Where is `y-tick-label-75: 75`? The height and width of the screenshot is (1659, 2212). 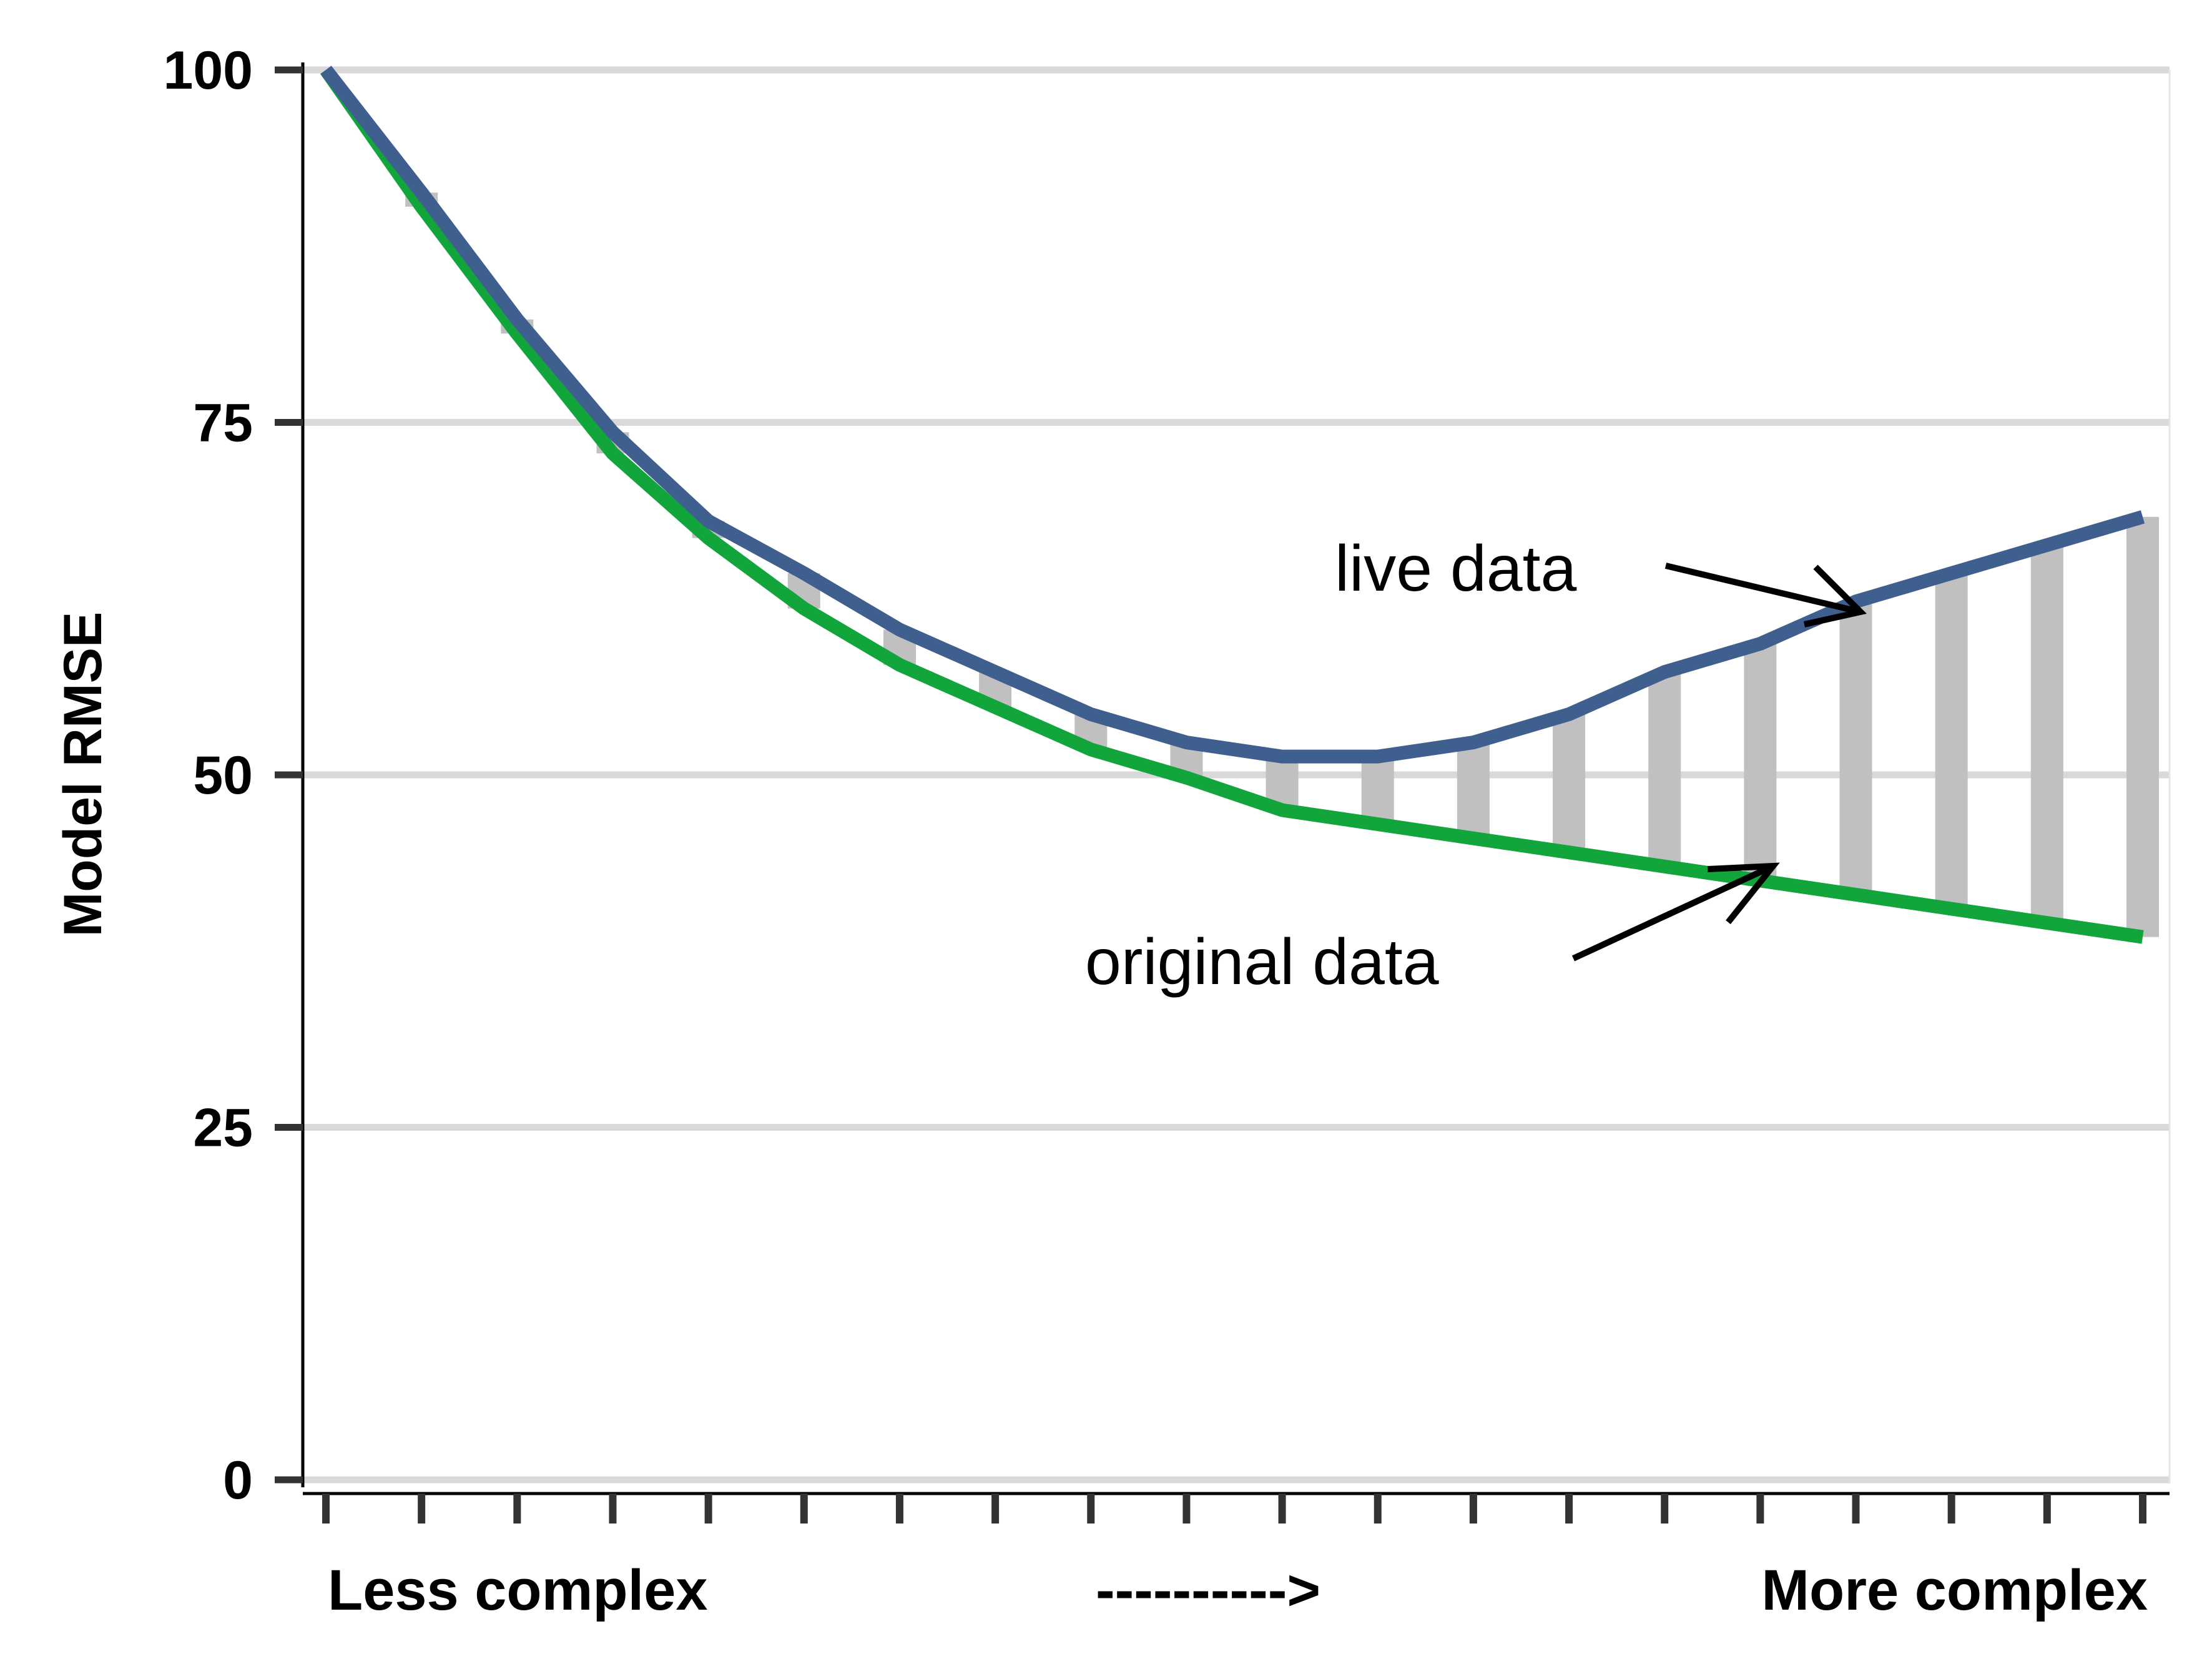
y-tick-label-75: 75 is located at coordinates (223, 423).